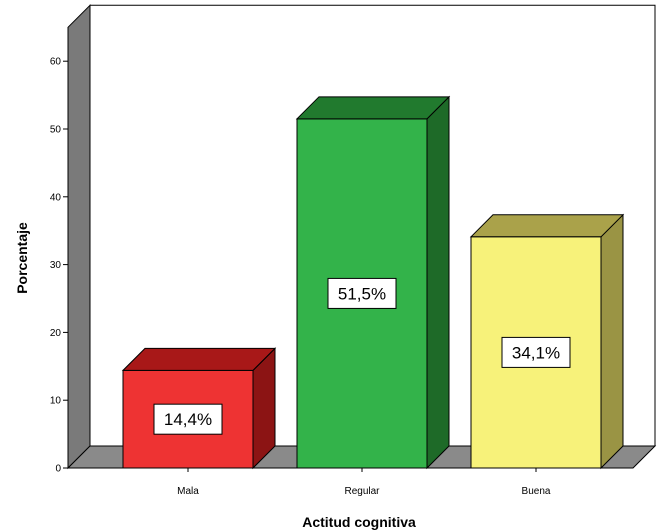  Describe the element at coordinates (58, 469) in the screenshot. I see `y-tick-label: 0` at that location.